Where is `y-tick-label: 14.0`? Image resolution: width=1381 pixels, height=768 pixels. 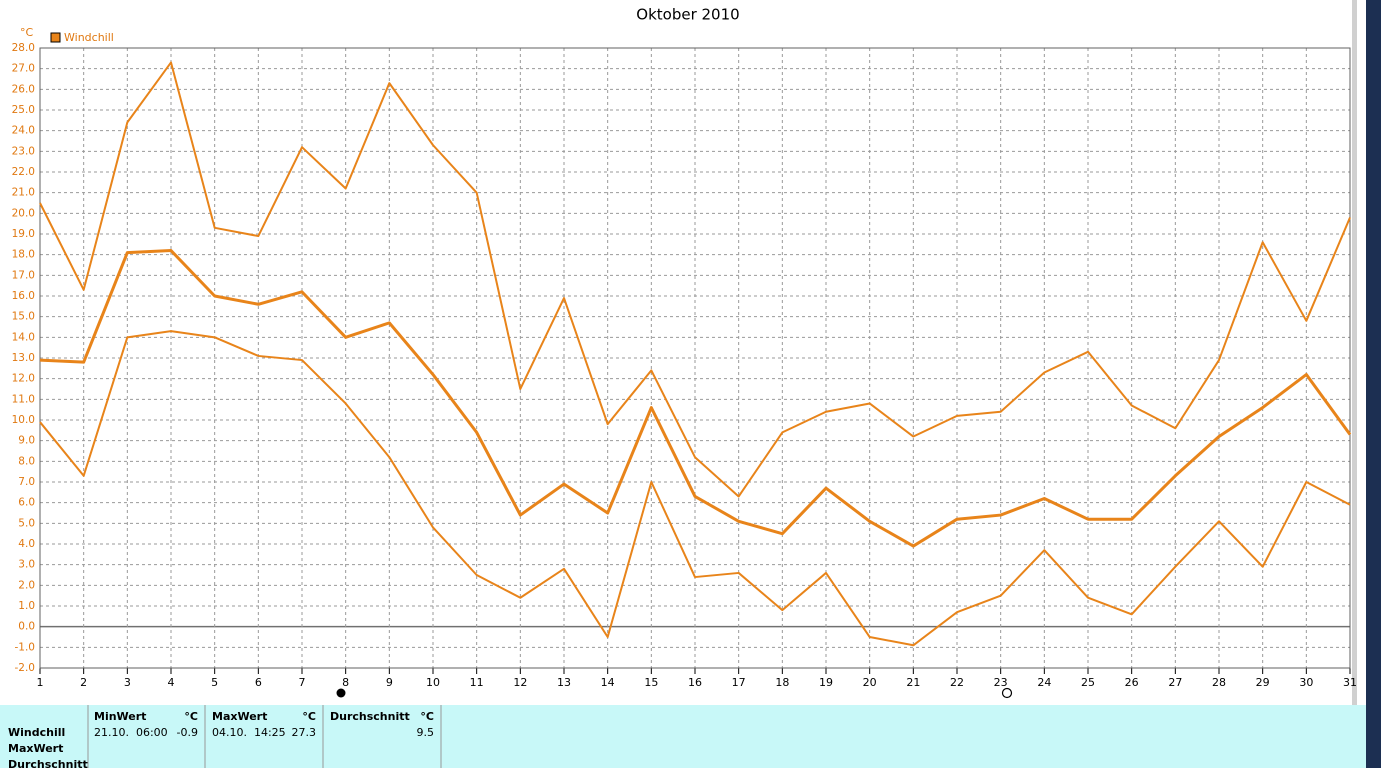 y-tick-label: 14.0 is located at coordinates (23, 337).